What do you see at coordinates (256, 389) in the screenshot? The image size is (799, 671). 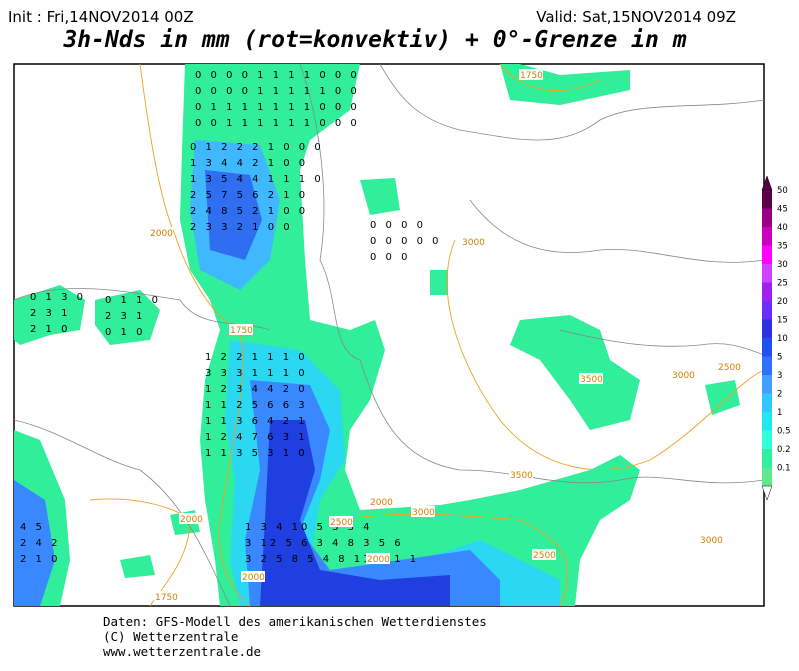 I see `precip-row: 1 2 3 4 4 2 0` at bounding box center [256, 389].